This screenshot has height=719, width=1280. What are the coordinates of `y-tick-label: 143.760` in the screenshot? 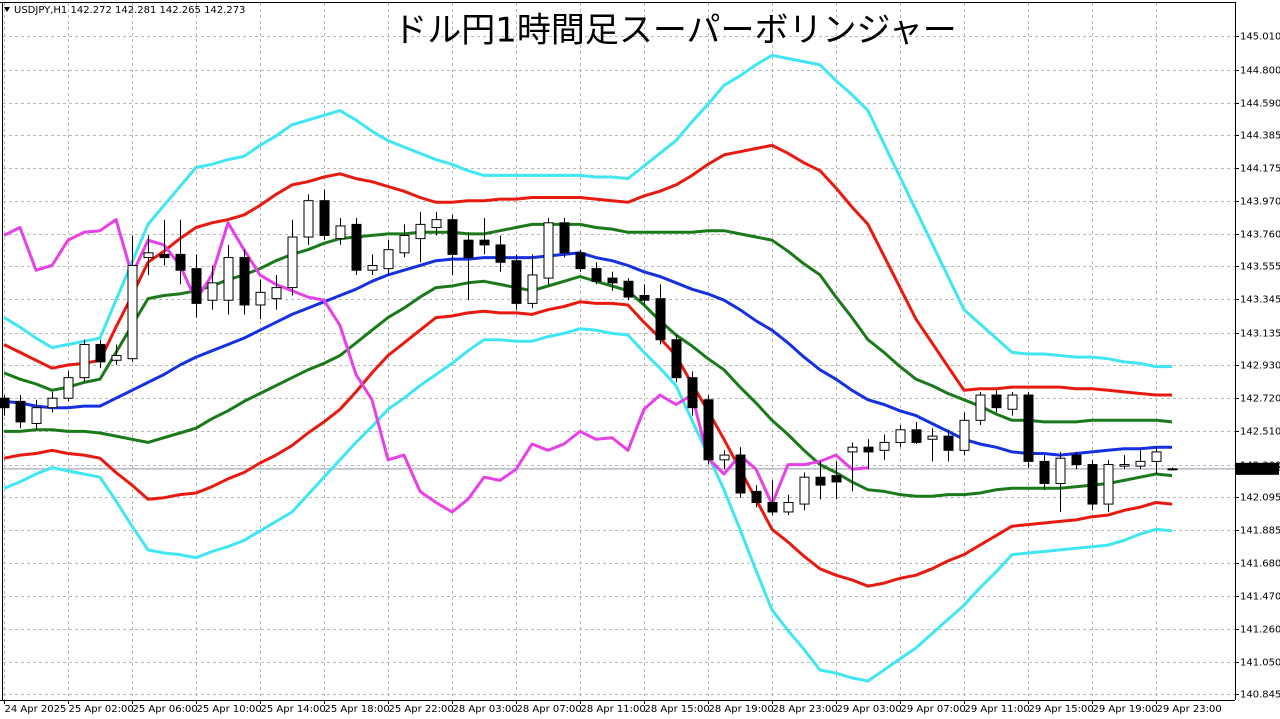 It's located at (1260, 235).